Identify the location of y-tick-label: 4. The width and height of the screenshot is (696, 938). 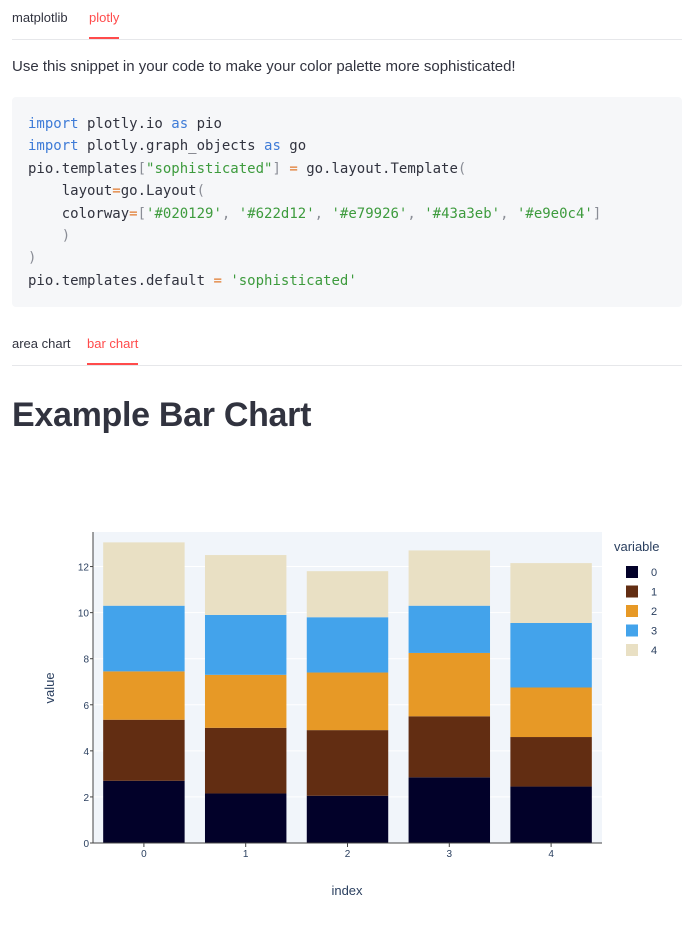
(86, 752).